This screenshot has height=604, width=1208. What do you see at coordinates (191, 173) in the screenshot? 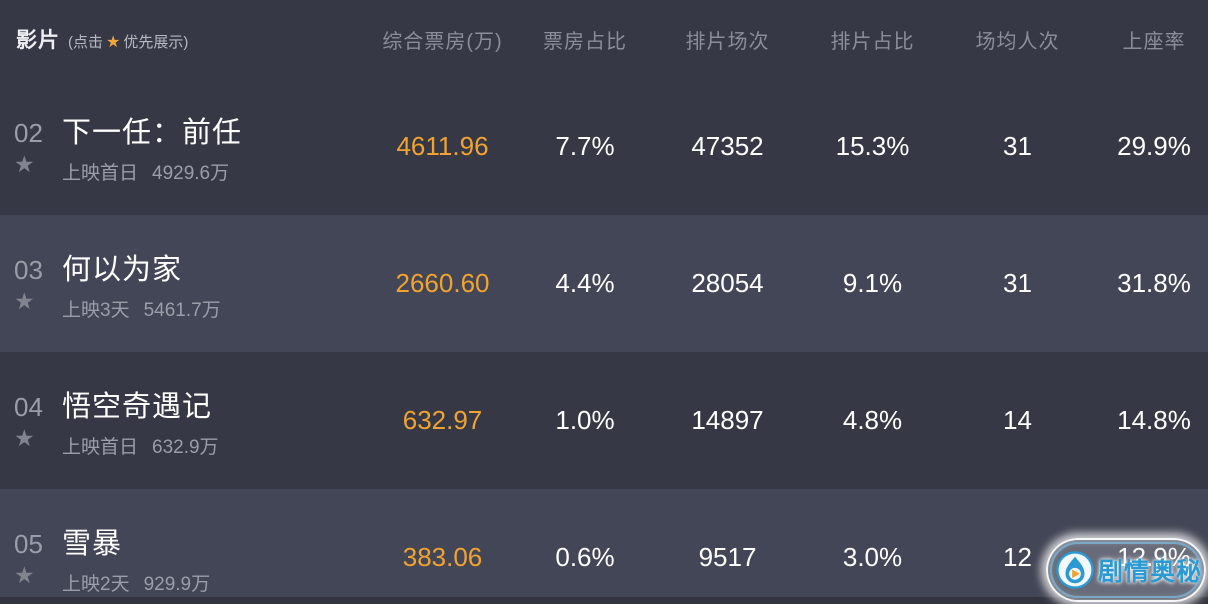
I see `cume-box-office: 4929.6万` at bounding box center [191, 173].